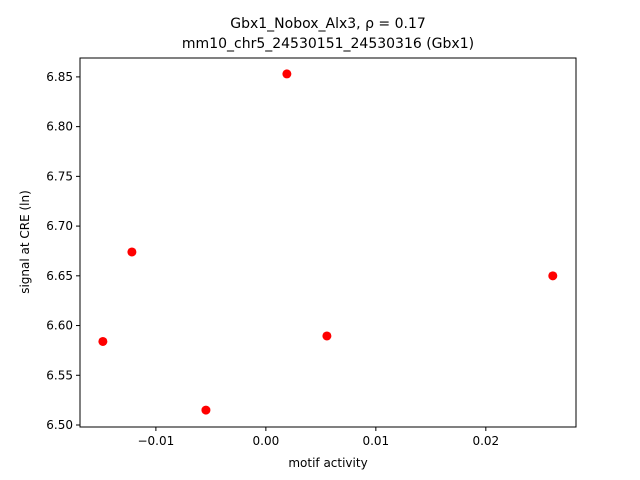 The height and width of the screenshot is (480, 640). Describe the element at coordinates (485, 441) in the screenshot. I see `x-tick-label: 0.02` at that location.